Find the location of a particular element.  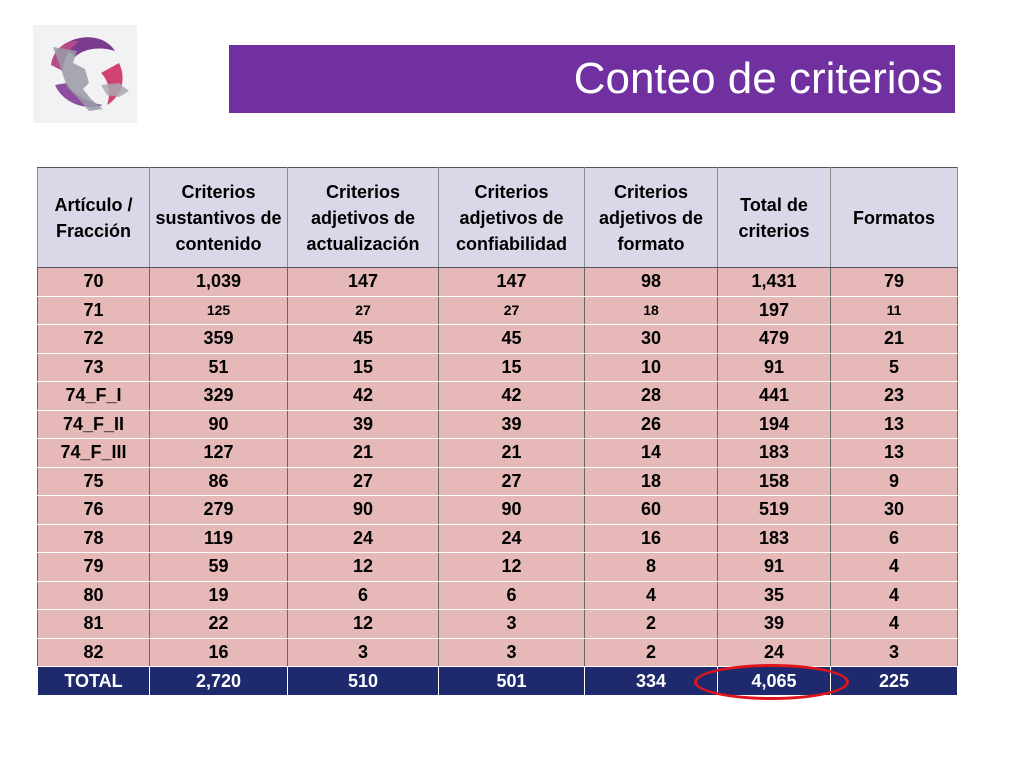

value-cell: 13 is located at coordinates (894, 453).